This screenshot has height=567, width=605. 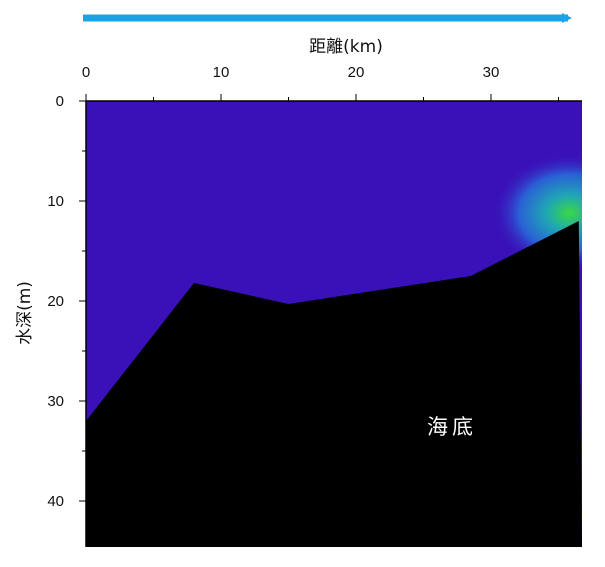 What do you see at coordinates (55, 201) in the screenshot?
I see `y-tick-label: 10` at bounding box center [55, 201].